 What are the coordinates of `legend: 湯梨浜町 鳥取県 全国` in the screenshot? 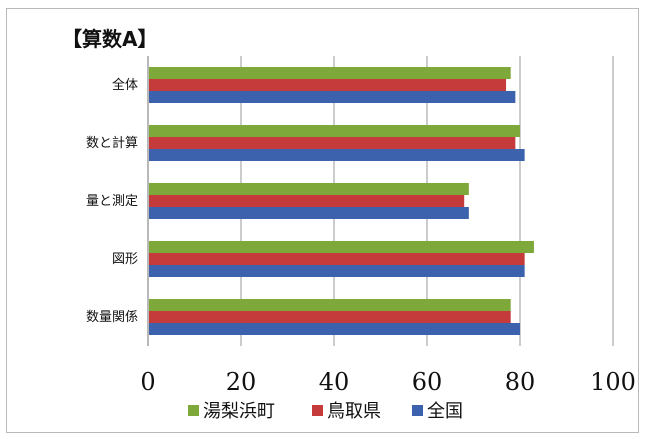 It's located at (325, 411).